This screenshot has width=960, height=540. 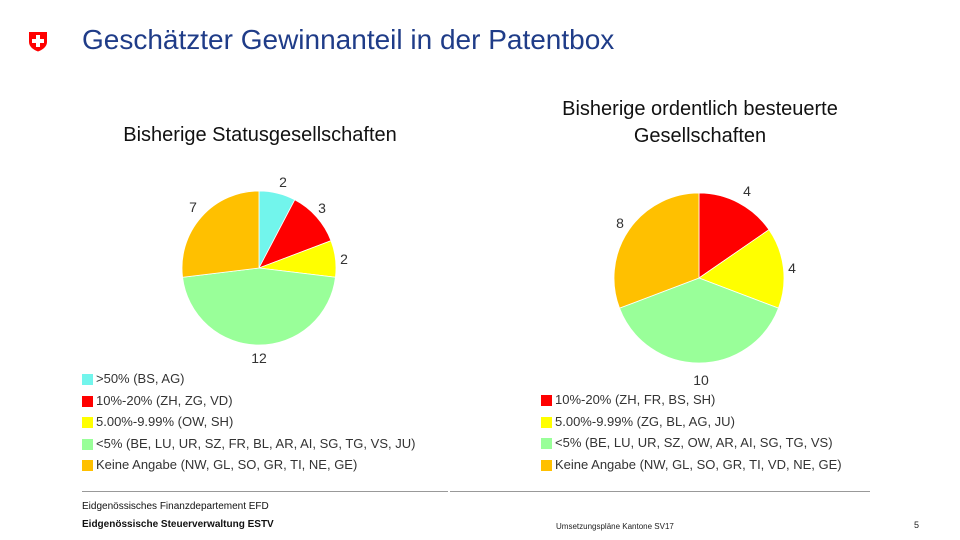 What do you see at coordinates (38, 42) in the screenshot?
I see `swiss-cross-logo` at bounding box center [38, 42].